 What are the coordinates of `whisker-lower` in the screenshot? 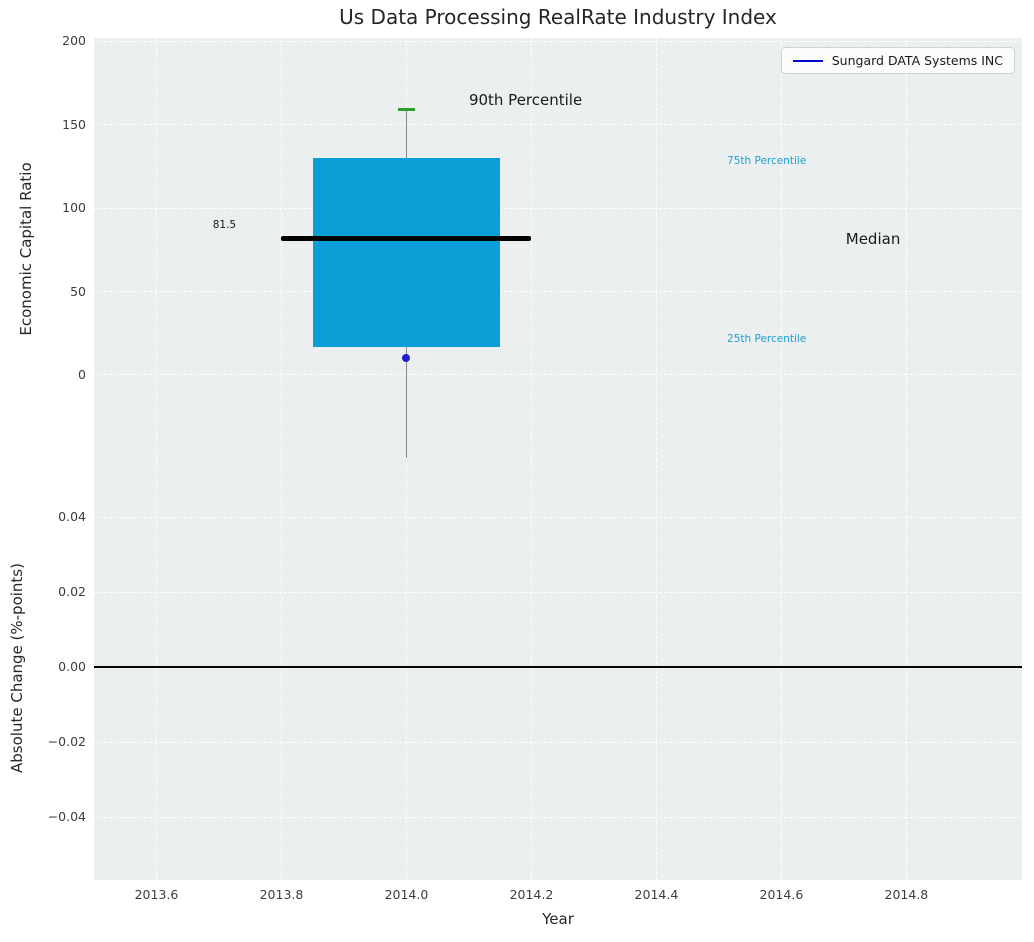 It's located at (406, 402).